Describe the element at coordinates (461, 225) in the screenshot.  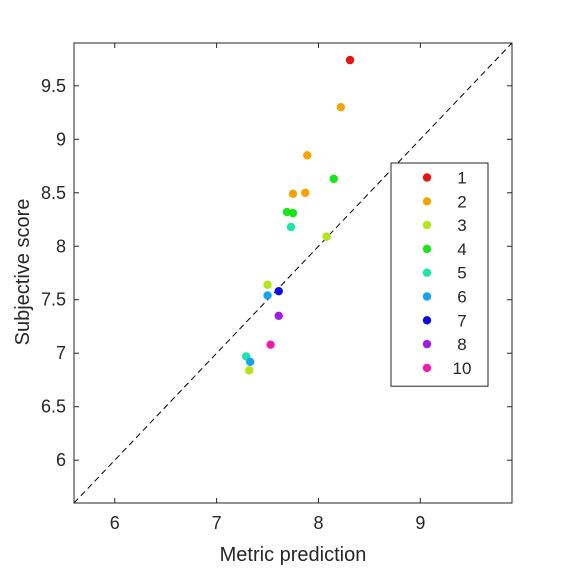
I see `legend-label-3: 3` at that location.